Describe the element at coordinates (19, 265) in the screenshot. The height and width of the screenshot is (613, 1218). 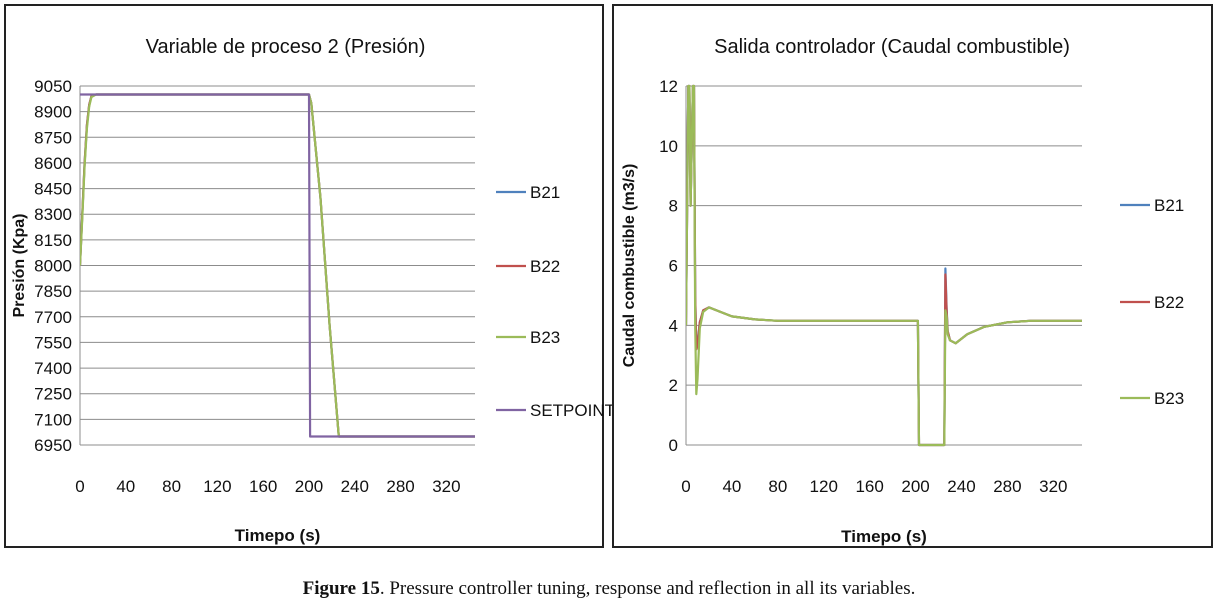
I see `y-axis-label: Presión (Kpa)` at that location.